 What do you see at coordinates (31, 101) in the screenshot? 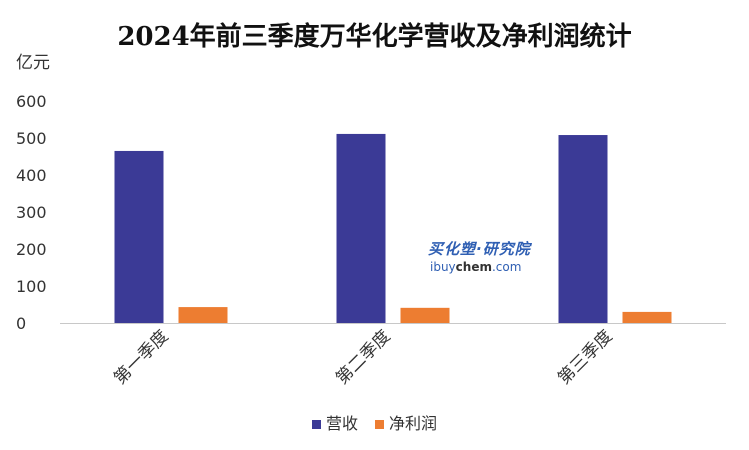
I see `y-tick-label-6: 600` at bounding box center [31, 101].